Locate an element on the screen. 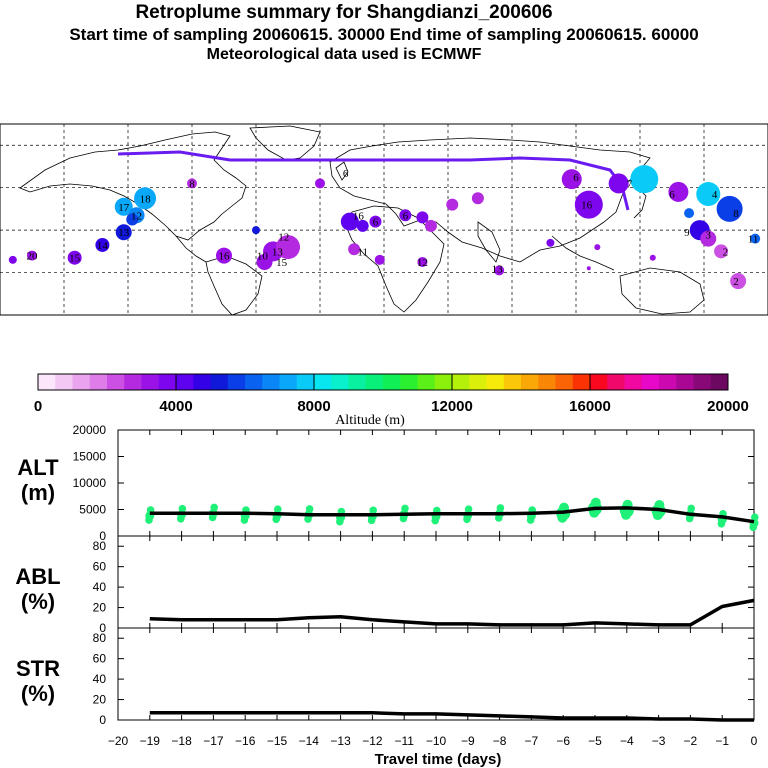 The width and height of the screenshot is (768, 768). altitude-colorbar: 0 4000 8000 12000 16000 20000 Altitude (m) is located at coordinates (391, 400).